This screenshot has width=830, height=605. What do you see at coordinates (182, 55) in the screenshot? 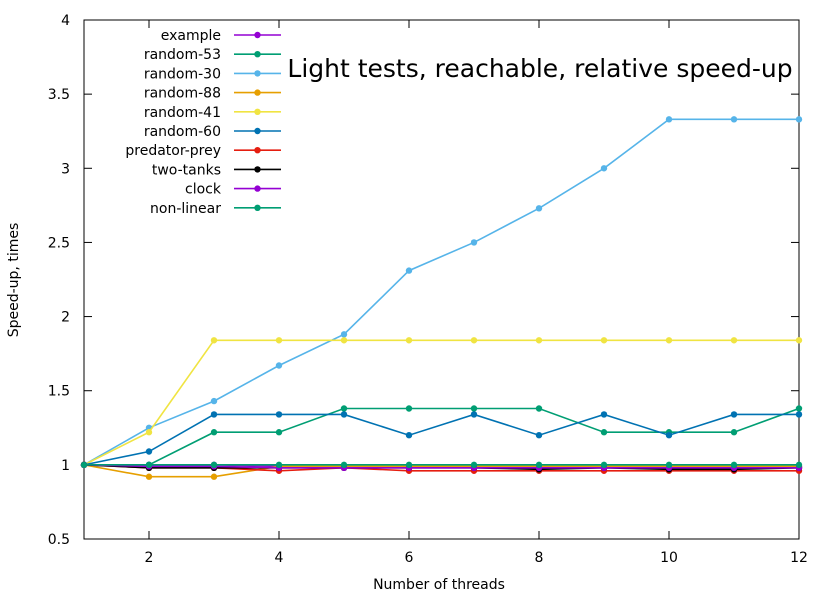
I see `legend-label: random-53` at bounding box center [182, 55].